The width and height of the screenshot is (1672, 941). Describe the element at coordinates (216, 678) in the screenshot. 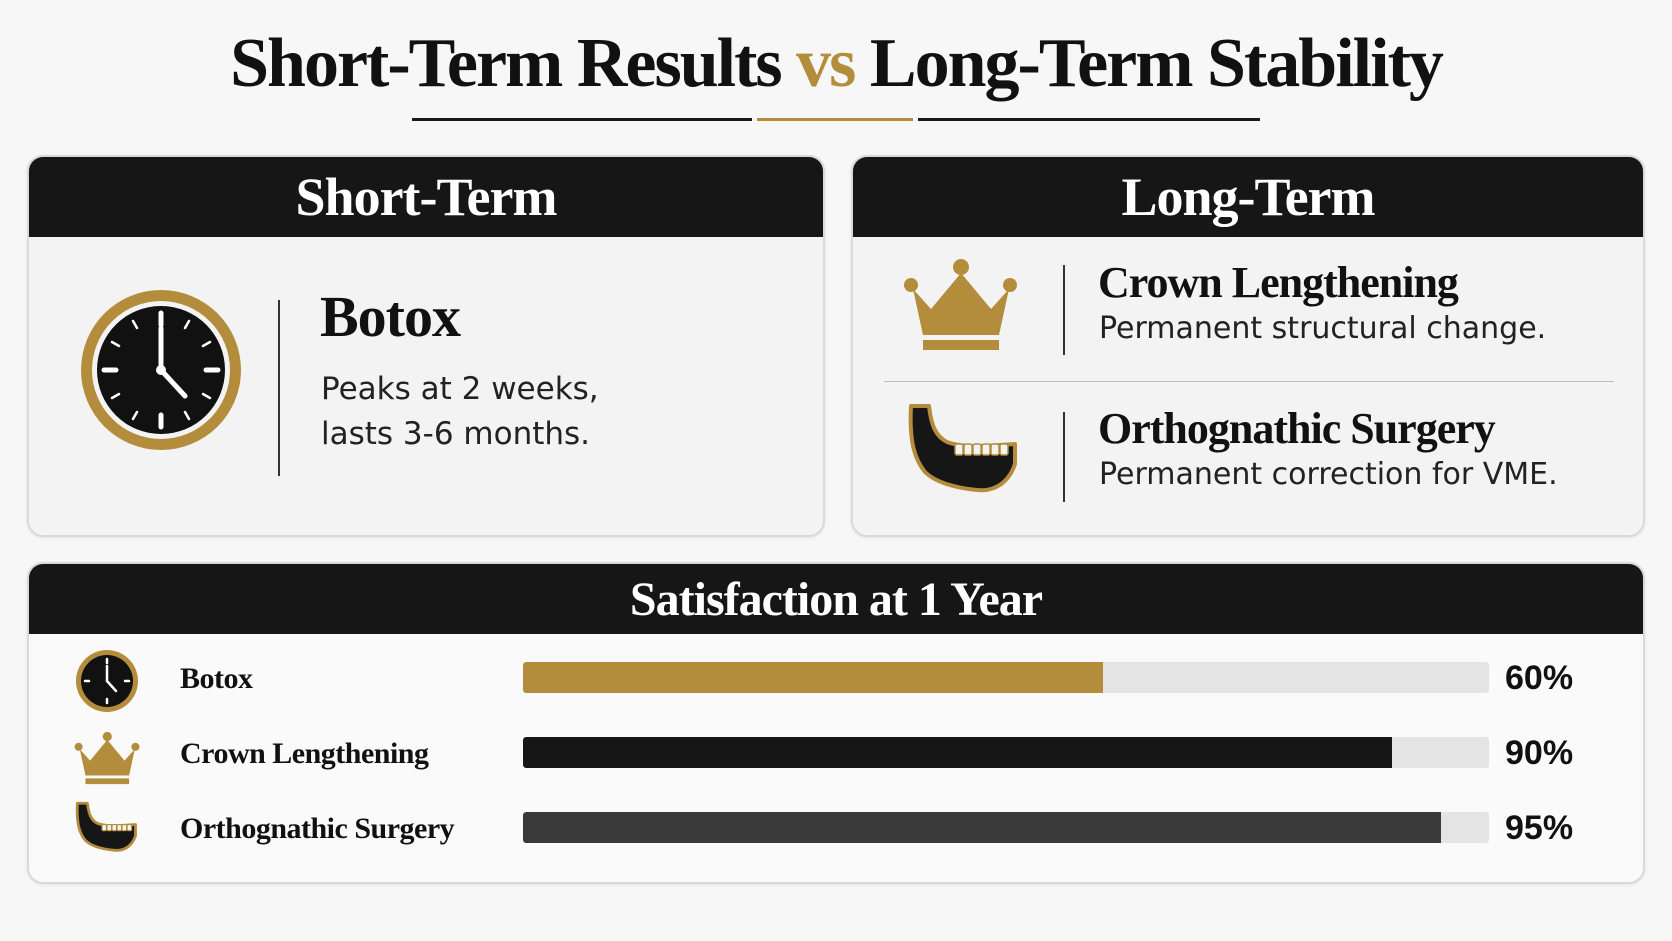

I see `satisfaction-row-label: Botox` at that location.